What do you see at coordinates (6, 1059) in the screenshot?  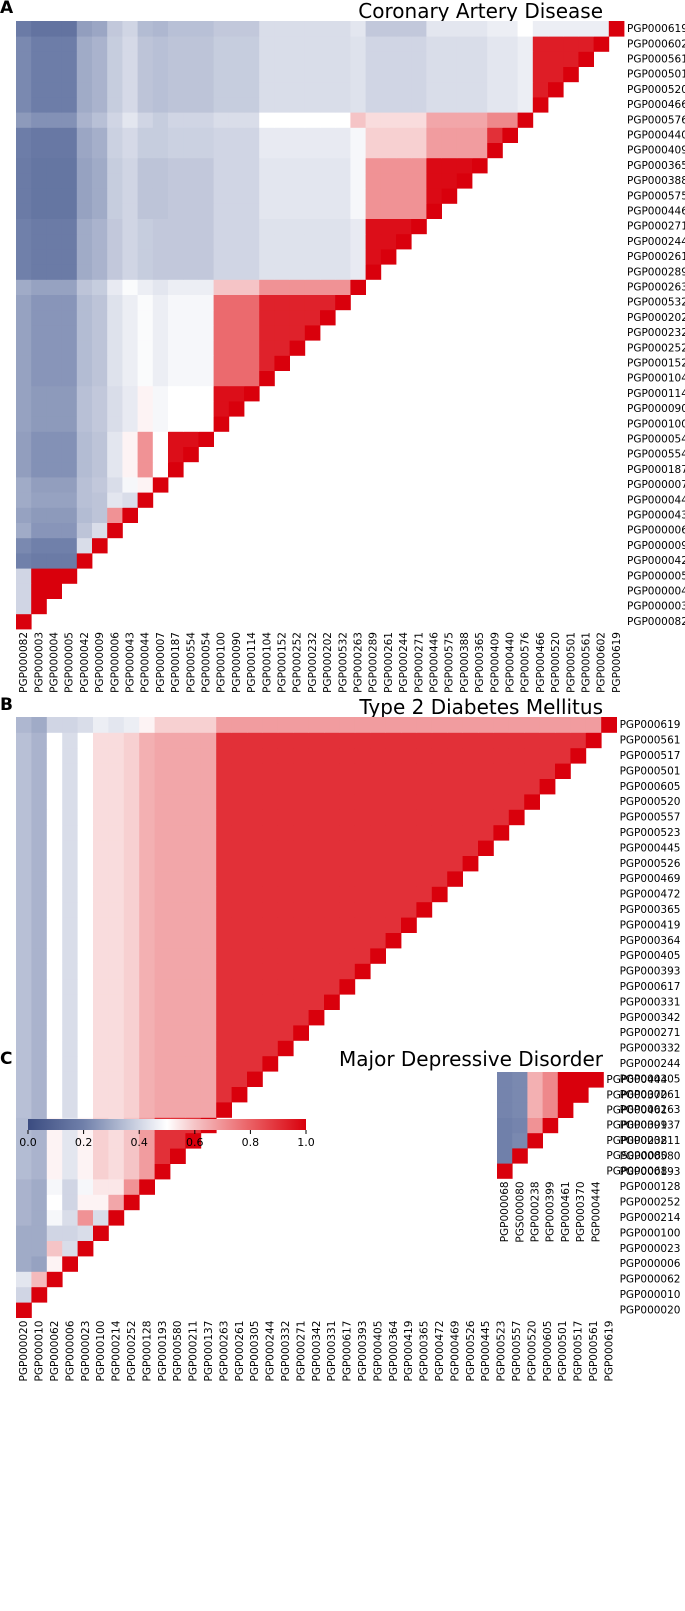 I see `panel-letter: C` at bounding box center [6, 1059].